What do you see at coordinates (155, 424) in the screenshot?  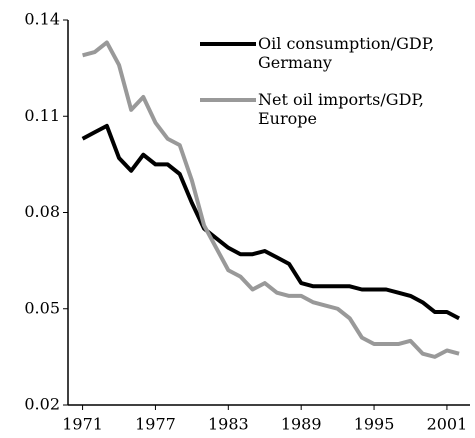 I see `x-tick-label: 1977` at bounding box center [155, 424].